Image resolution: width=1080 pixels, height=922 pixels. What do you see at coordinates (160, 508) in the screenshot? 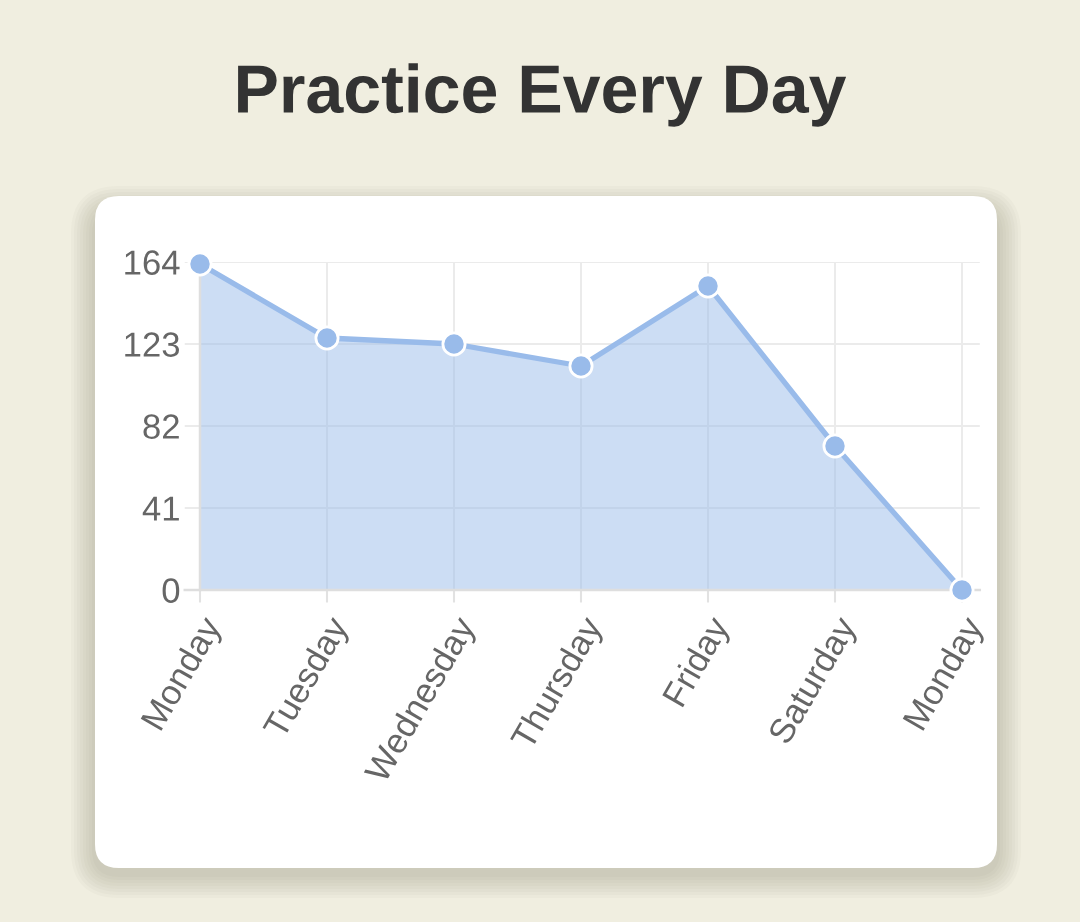
I see `y-tick-label: 41` at bounding box center [160, 508].